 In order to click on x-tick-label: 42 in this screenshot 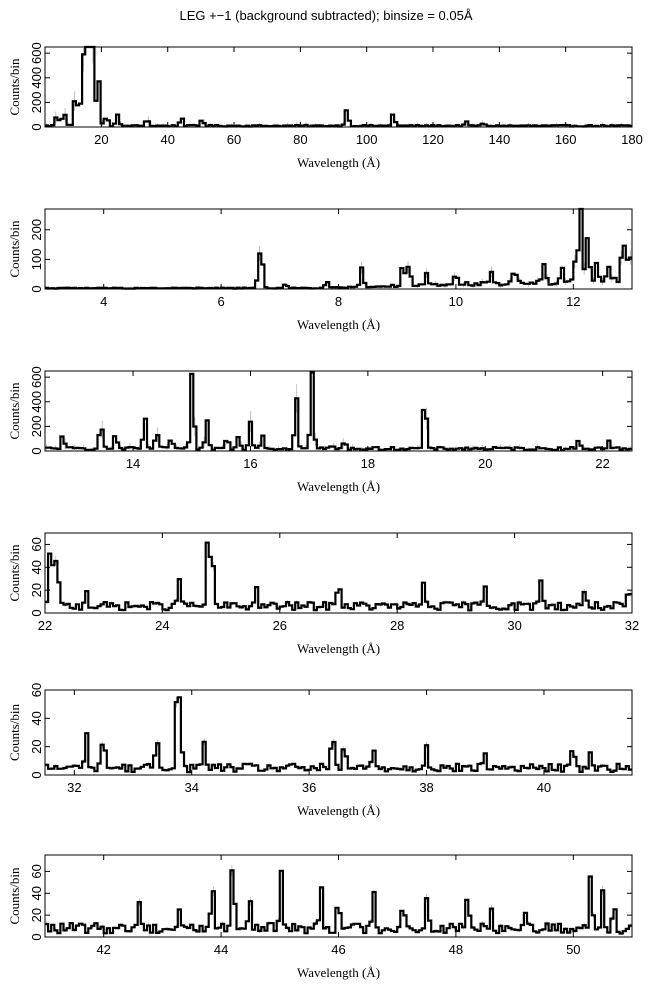, I will do `click(103, 949)`.